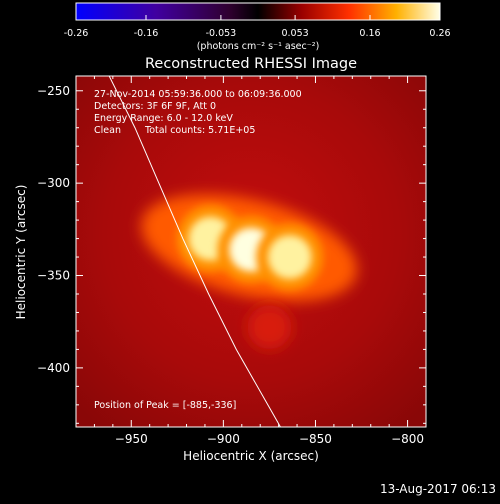  I want to click on annotation-method: Clean, so click(107, 130).